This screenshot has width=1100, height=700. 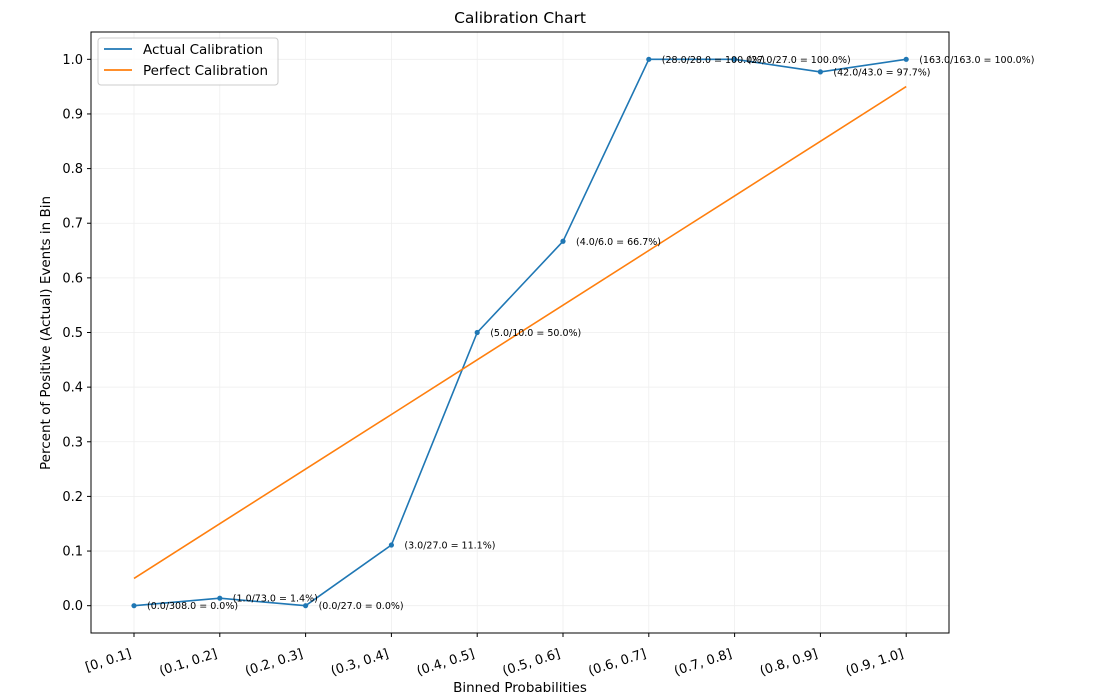 What do you see at coordinates (72, 497) in the screenshot?
I see `y-tick-label: 0.2` at bounding box center [72, 497].